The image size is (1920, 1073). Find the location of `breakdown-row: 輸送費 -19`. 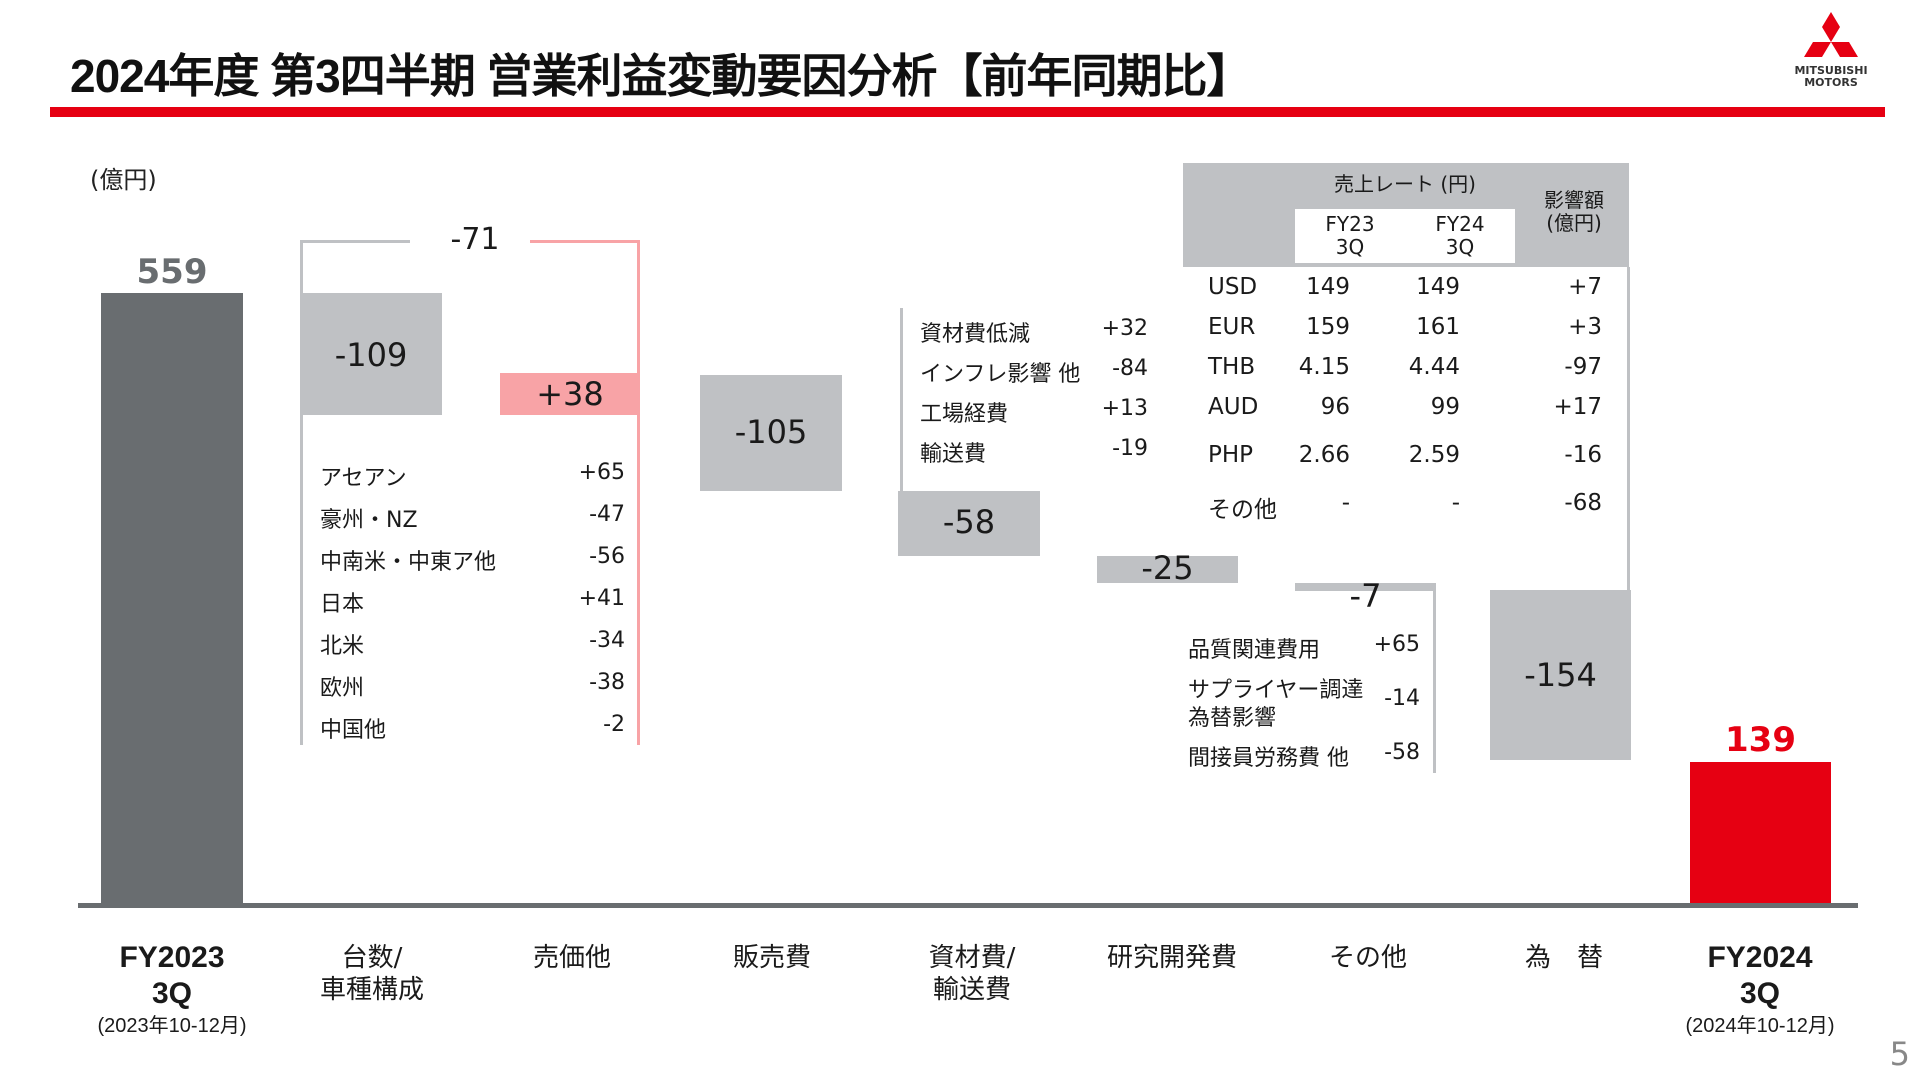

breakdown-row: 輸送費 -19 is located at coordinates (1034, 451).